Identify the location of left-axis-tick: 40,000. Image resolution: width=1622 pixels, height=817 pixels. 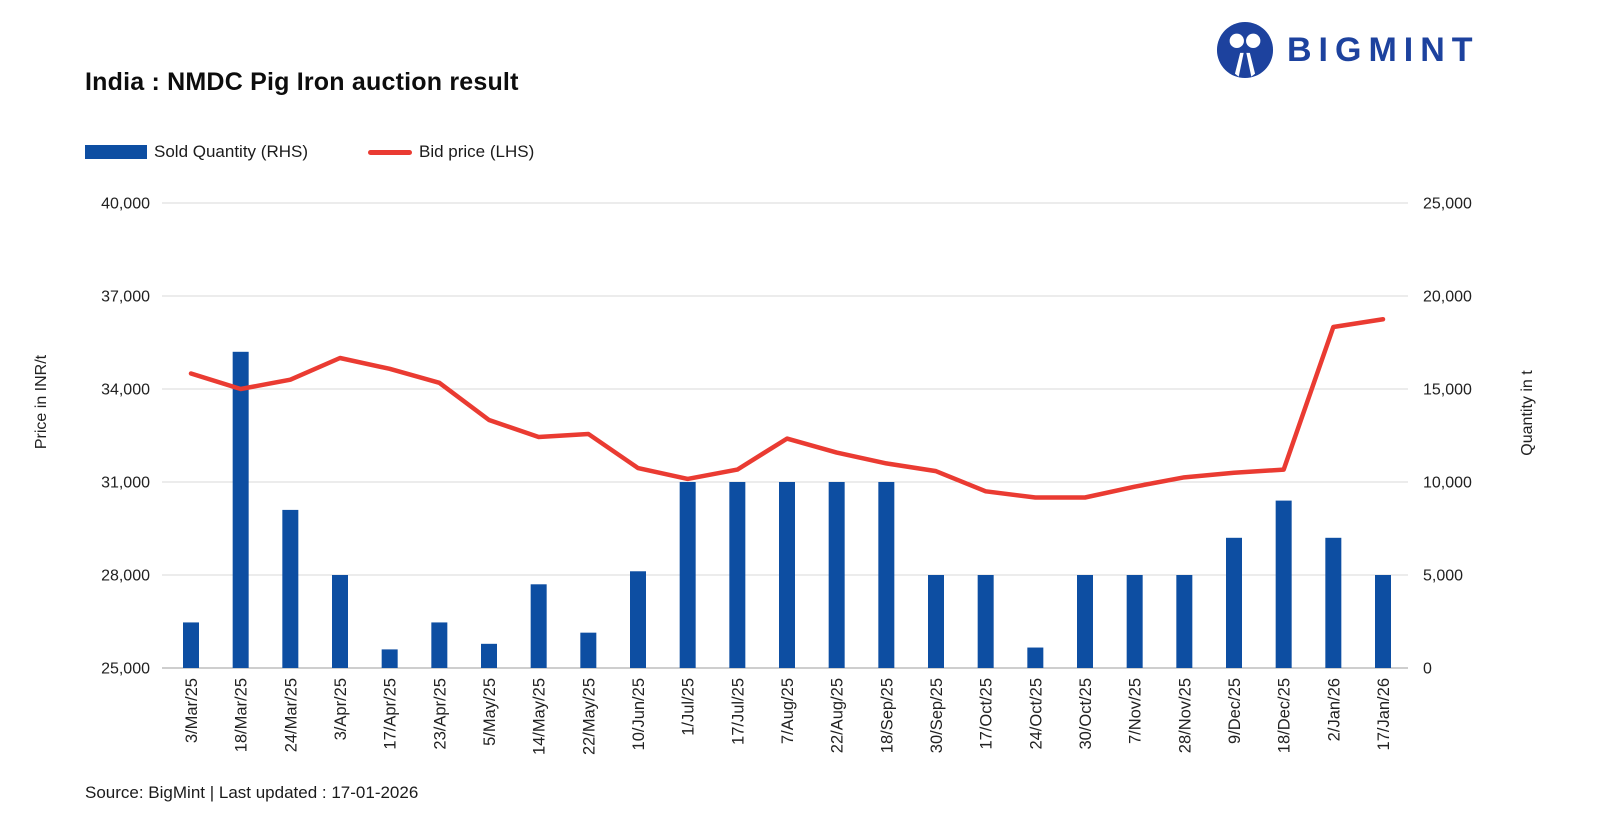
(125, 204).